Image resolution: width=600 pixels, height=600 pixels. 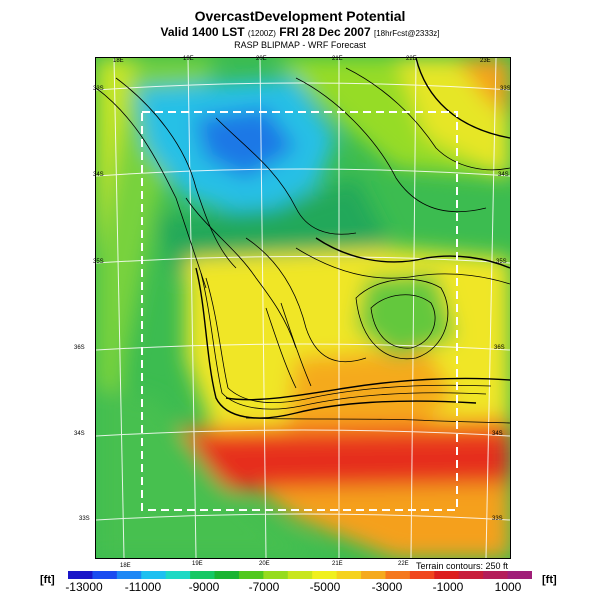 I want to click on colorbar-label: -7000, so click(x=264, y=587).